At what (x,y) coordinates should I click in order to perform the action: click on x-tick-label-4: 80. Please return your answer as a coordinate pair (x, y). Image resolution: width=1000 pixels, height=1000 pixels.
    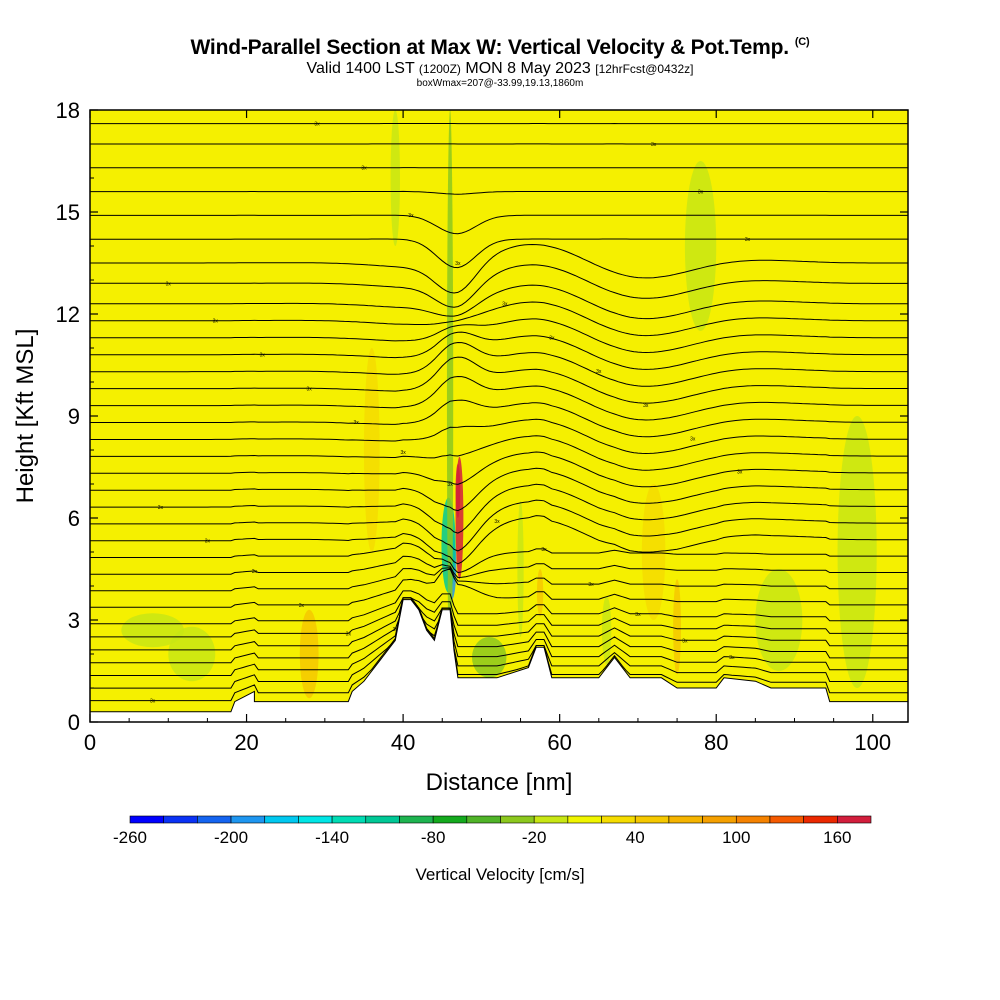
    Looking at the image, I should click on (716, 742).